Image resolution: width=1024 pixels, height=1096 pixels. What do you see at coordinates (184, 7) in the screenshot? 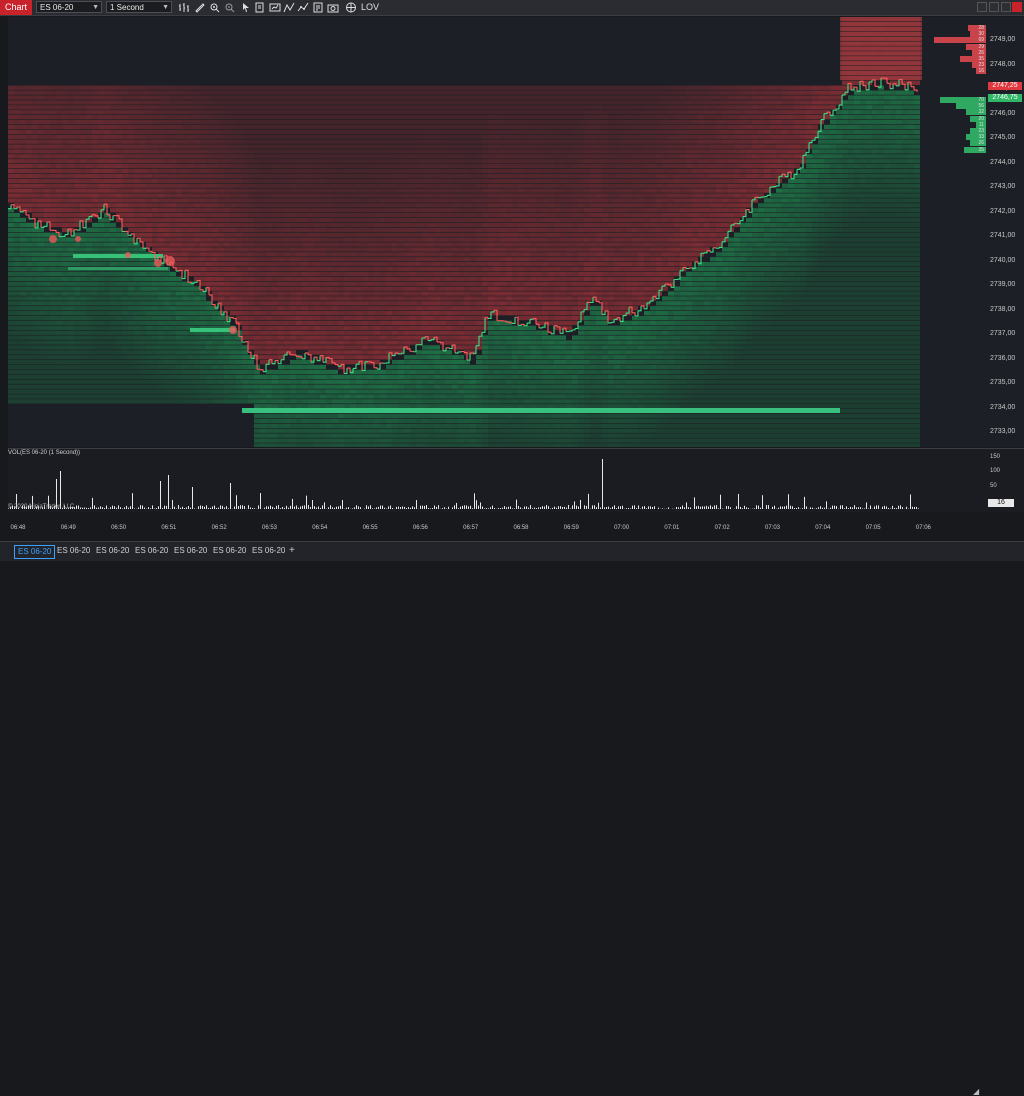
I see `bars-icon` at bounding box center [184, 7].